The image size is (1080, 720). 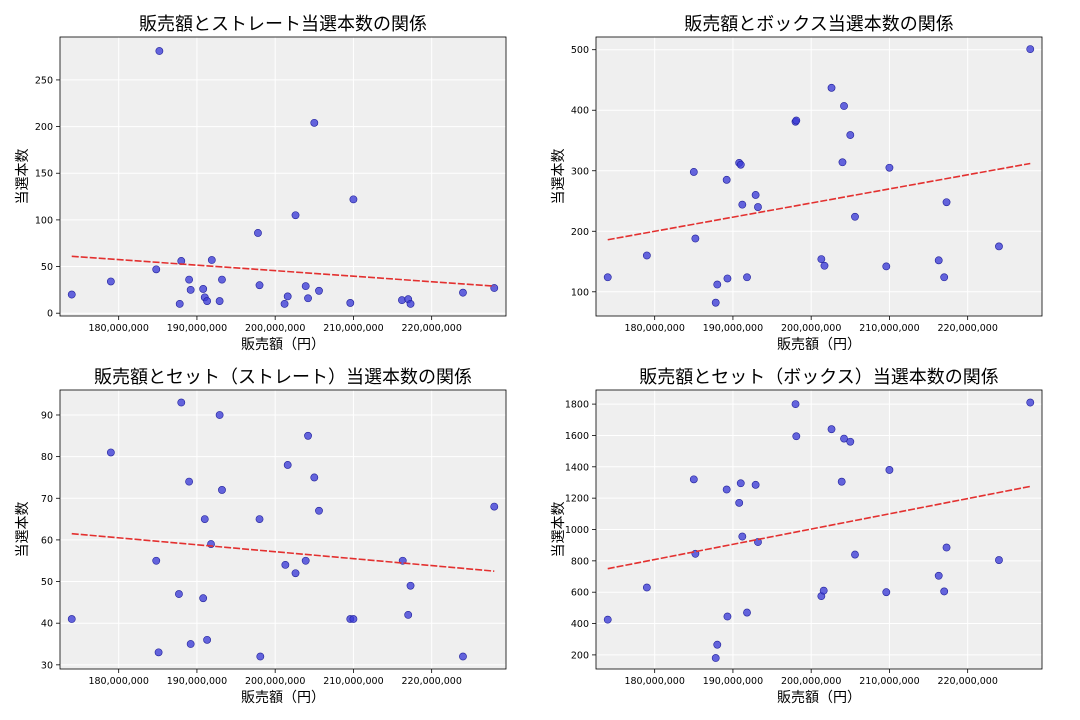 What do you see at coordinates (577, 405) in the screenshot?
I see `y-tick-label: 1800` at bounding box center [577, 405].